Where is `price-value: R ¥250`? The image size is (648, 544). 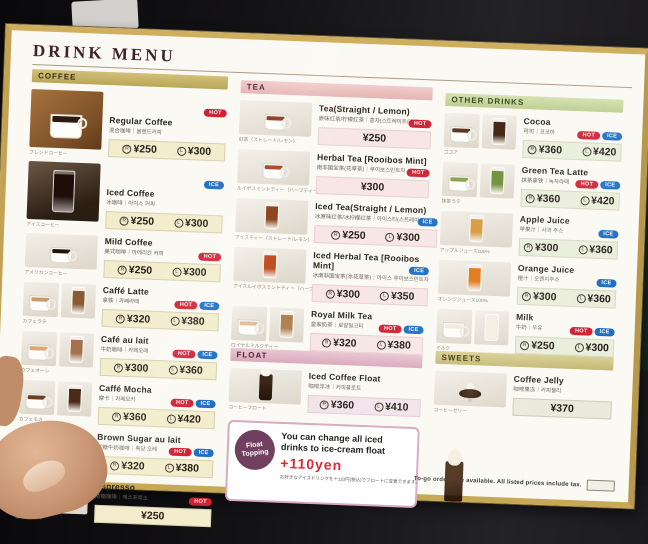 price-value: R ¥250 is located at coordinates (537, 345).